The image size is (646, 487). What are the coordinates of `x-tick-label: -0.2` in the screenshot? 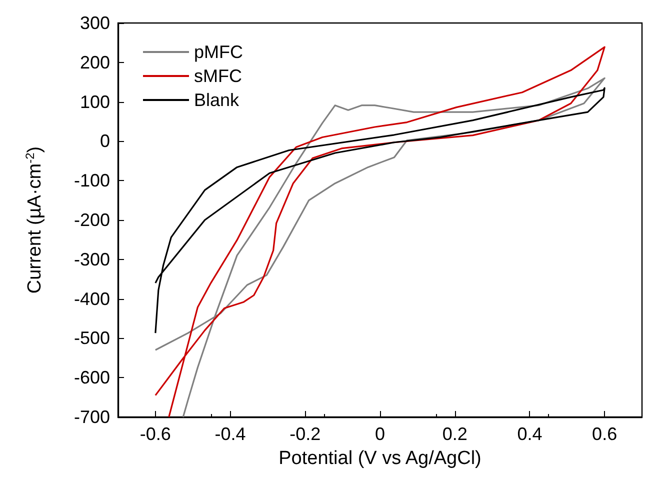 It's located at (305, 434).